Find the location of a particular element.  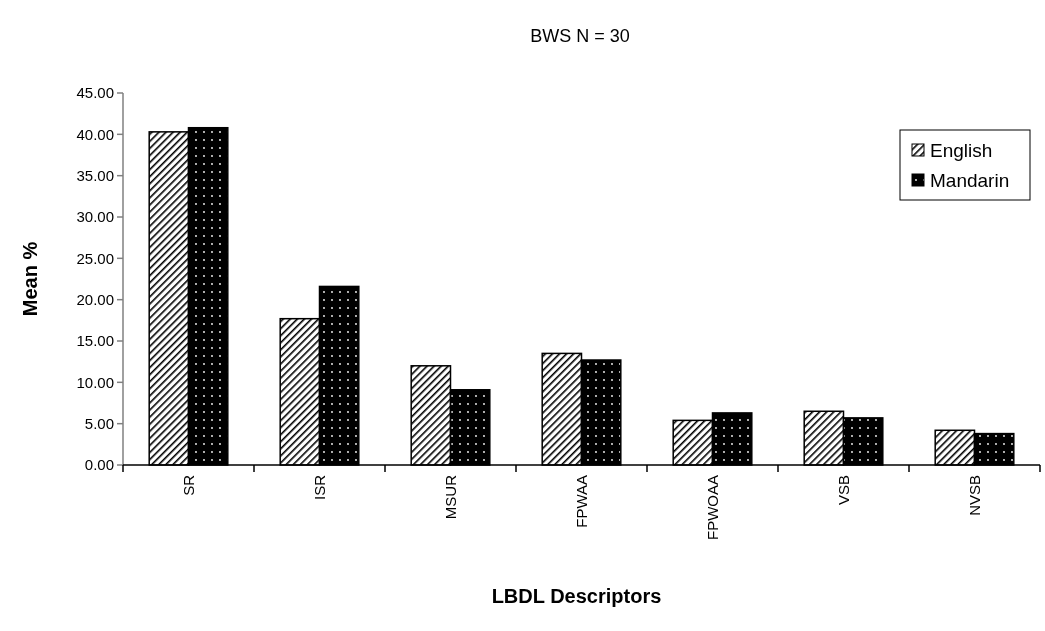

y-axis-title: Mean % is located at coordinates (30, 279).